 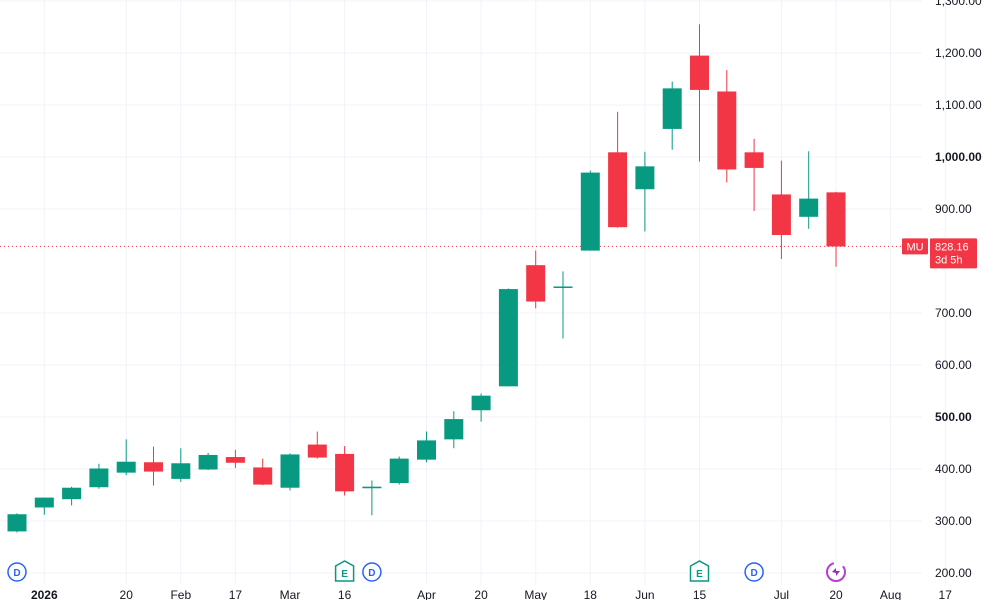 What do you see at coordinates (890, 594) in the screenshot?
I see `x-tick-label: Aug` at bounding box center [890, 594].